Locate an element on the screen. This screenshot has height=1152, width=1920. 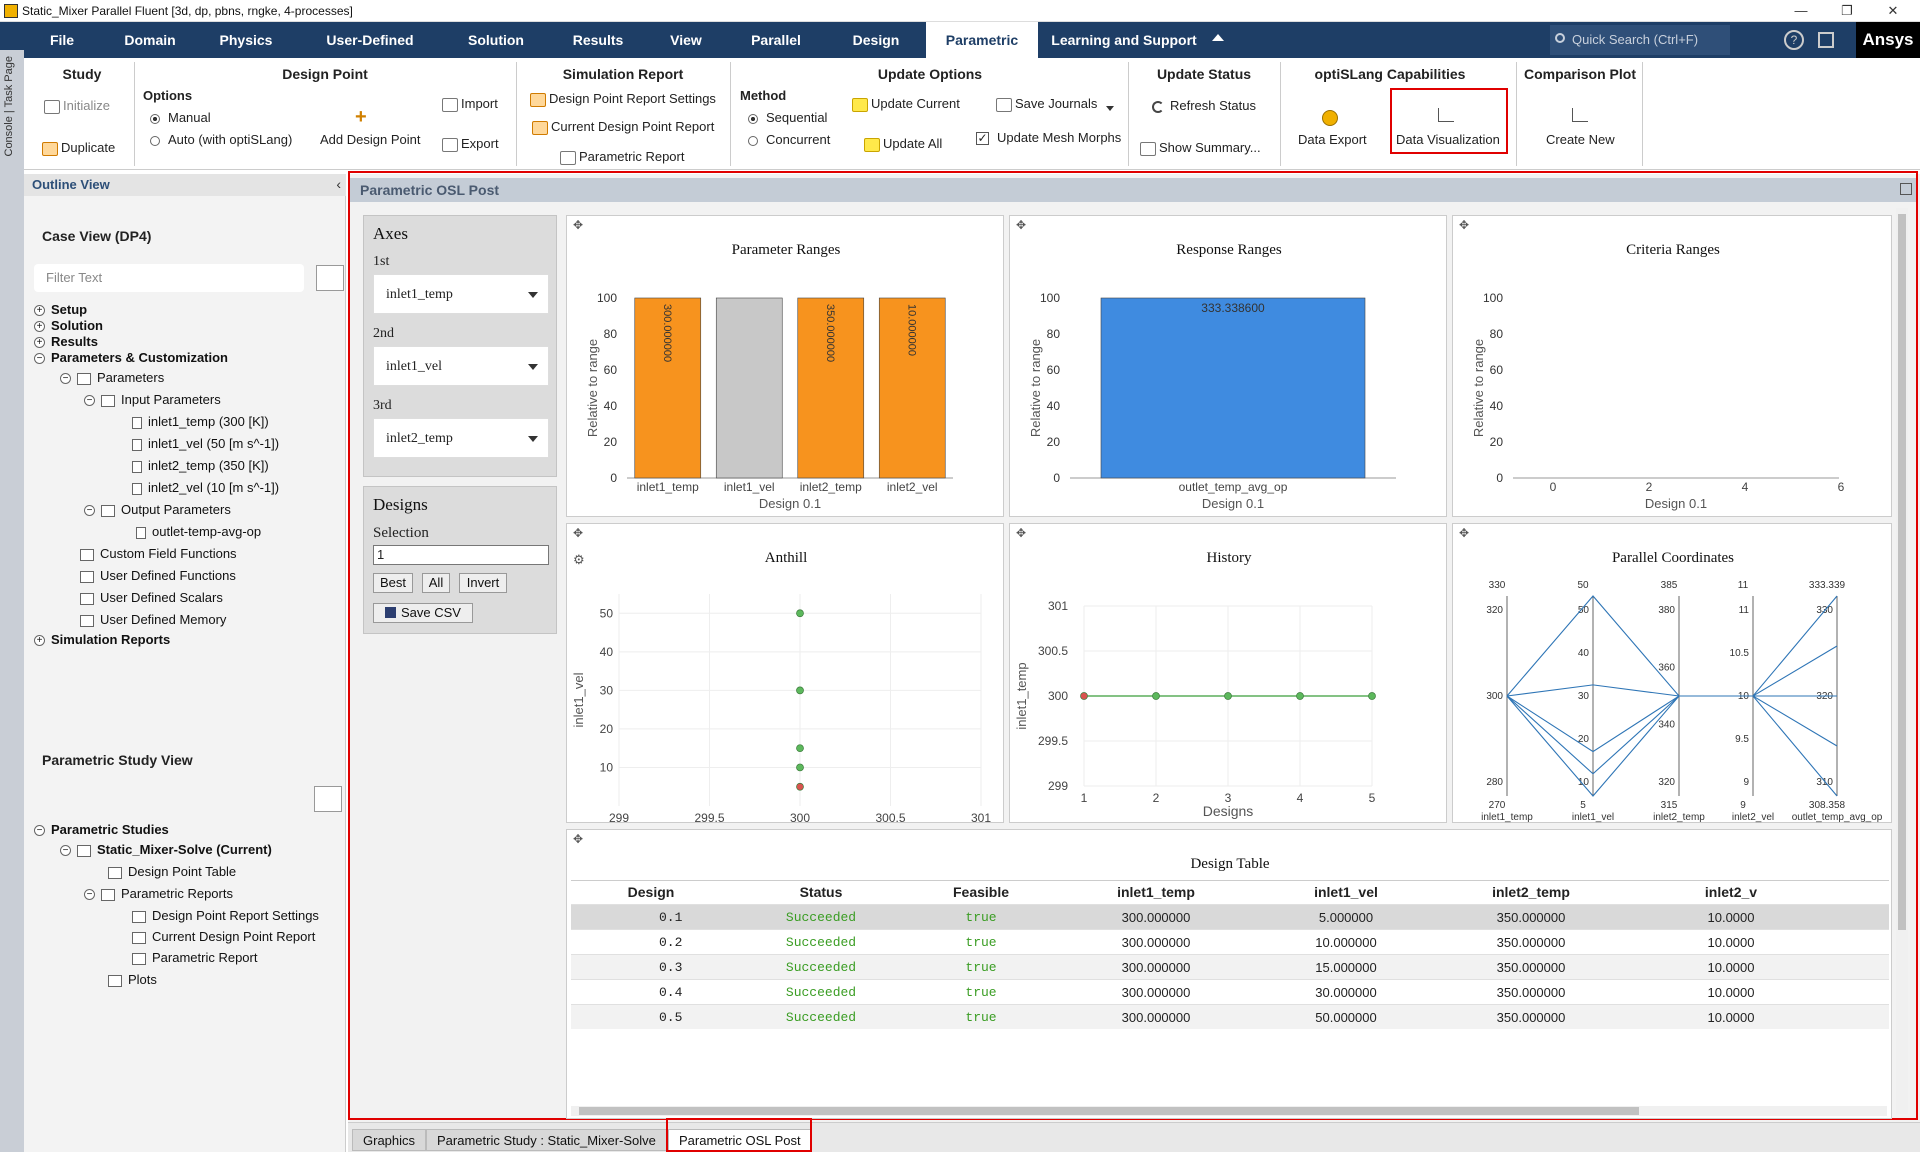
tree-output-parameters: − Output Parameters is located at coordinates (157, 509).